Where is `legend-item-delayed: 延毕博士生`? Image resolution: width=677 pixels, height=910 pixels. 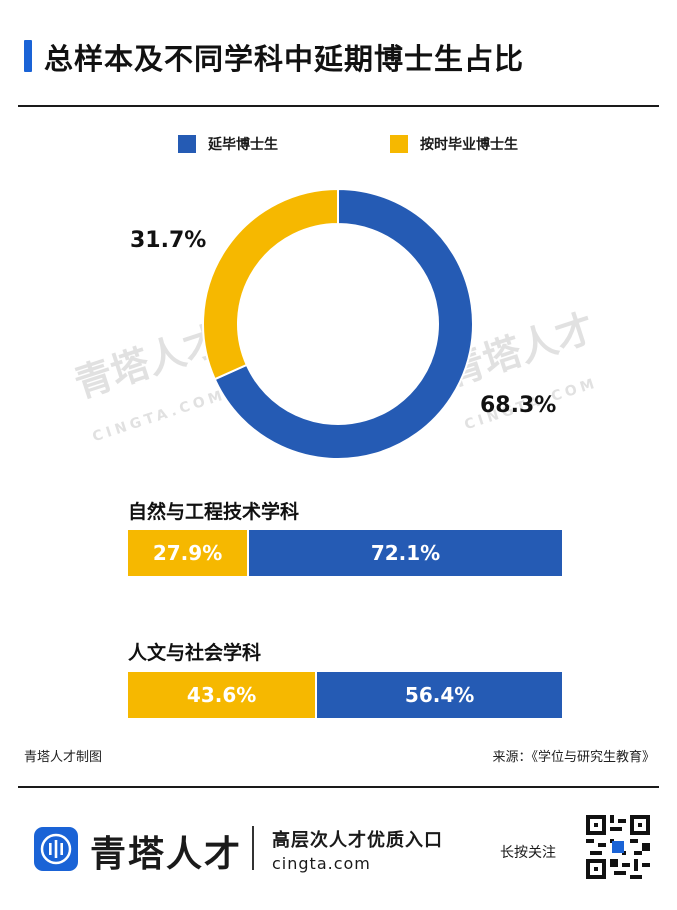 legend-item-delayed: 延毕博士生 is located at coordinates (228, 144).